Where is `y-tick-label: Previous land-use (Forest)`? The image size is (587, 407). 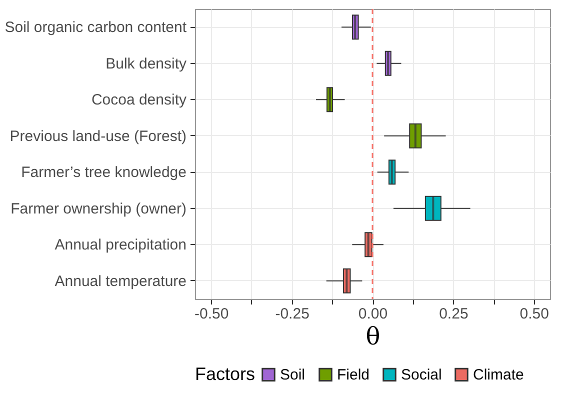
y-tick-label: Previous land-use (Forest) is located at coordinates (98, 136).